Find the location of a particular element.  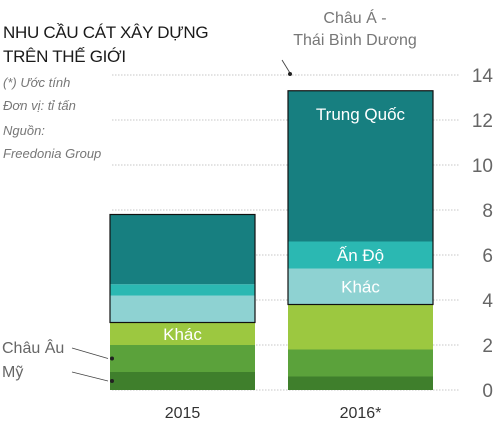

region-leader-dot is located at coordinates (290, 74).